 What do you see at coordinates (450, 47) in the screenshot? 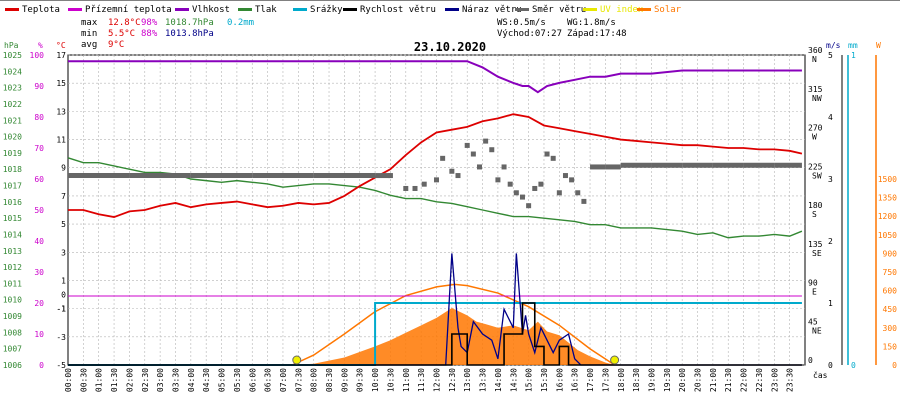
I see `chart-title: 23.10.2020` at bounding box center [450, 47].